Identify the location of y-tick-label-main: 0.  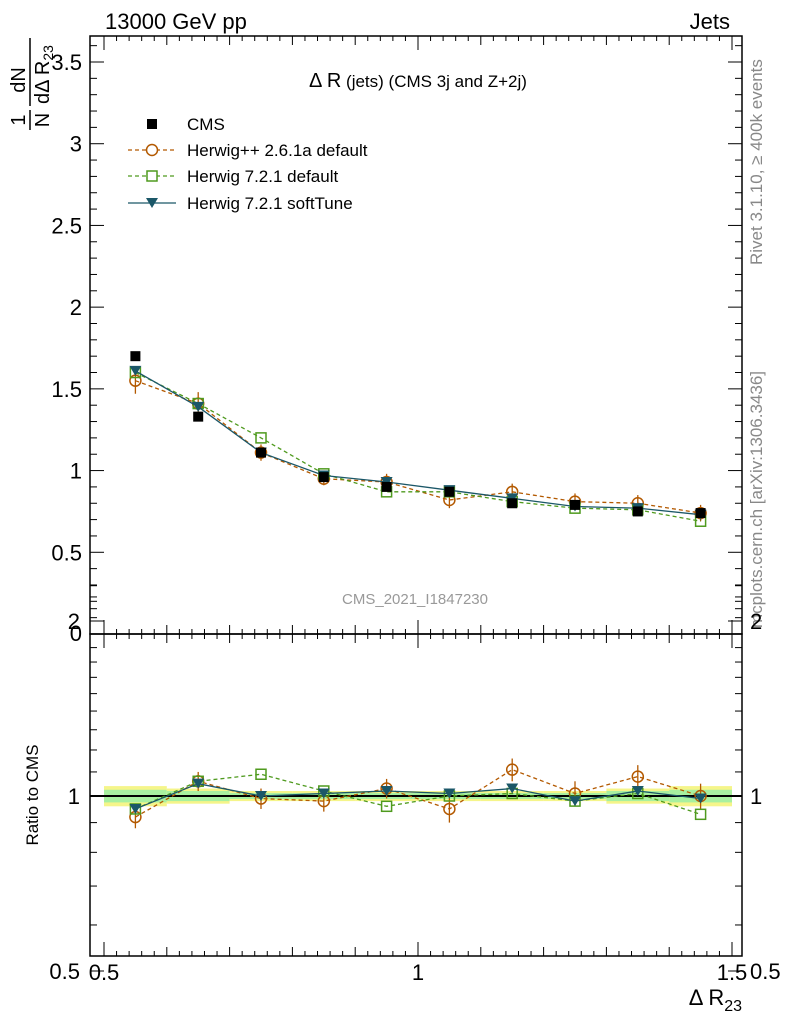
(76, 633).